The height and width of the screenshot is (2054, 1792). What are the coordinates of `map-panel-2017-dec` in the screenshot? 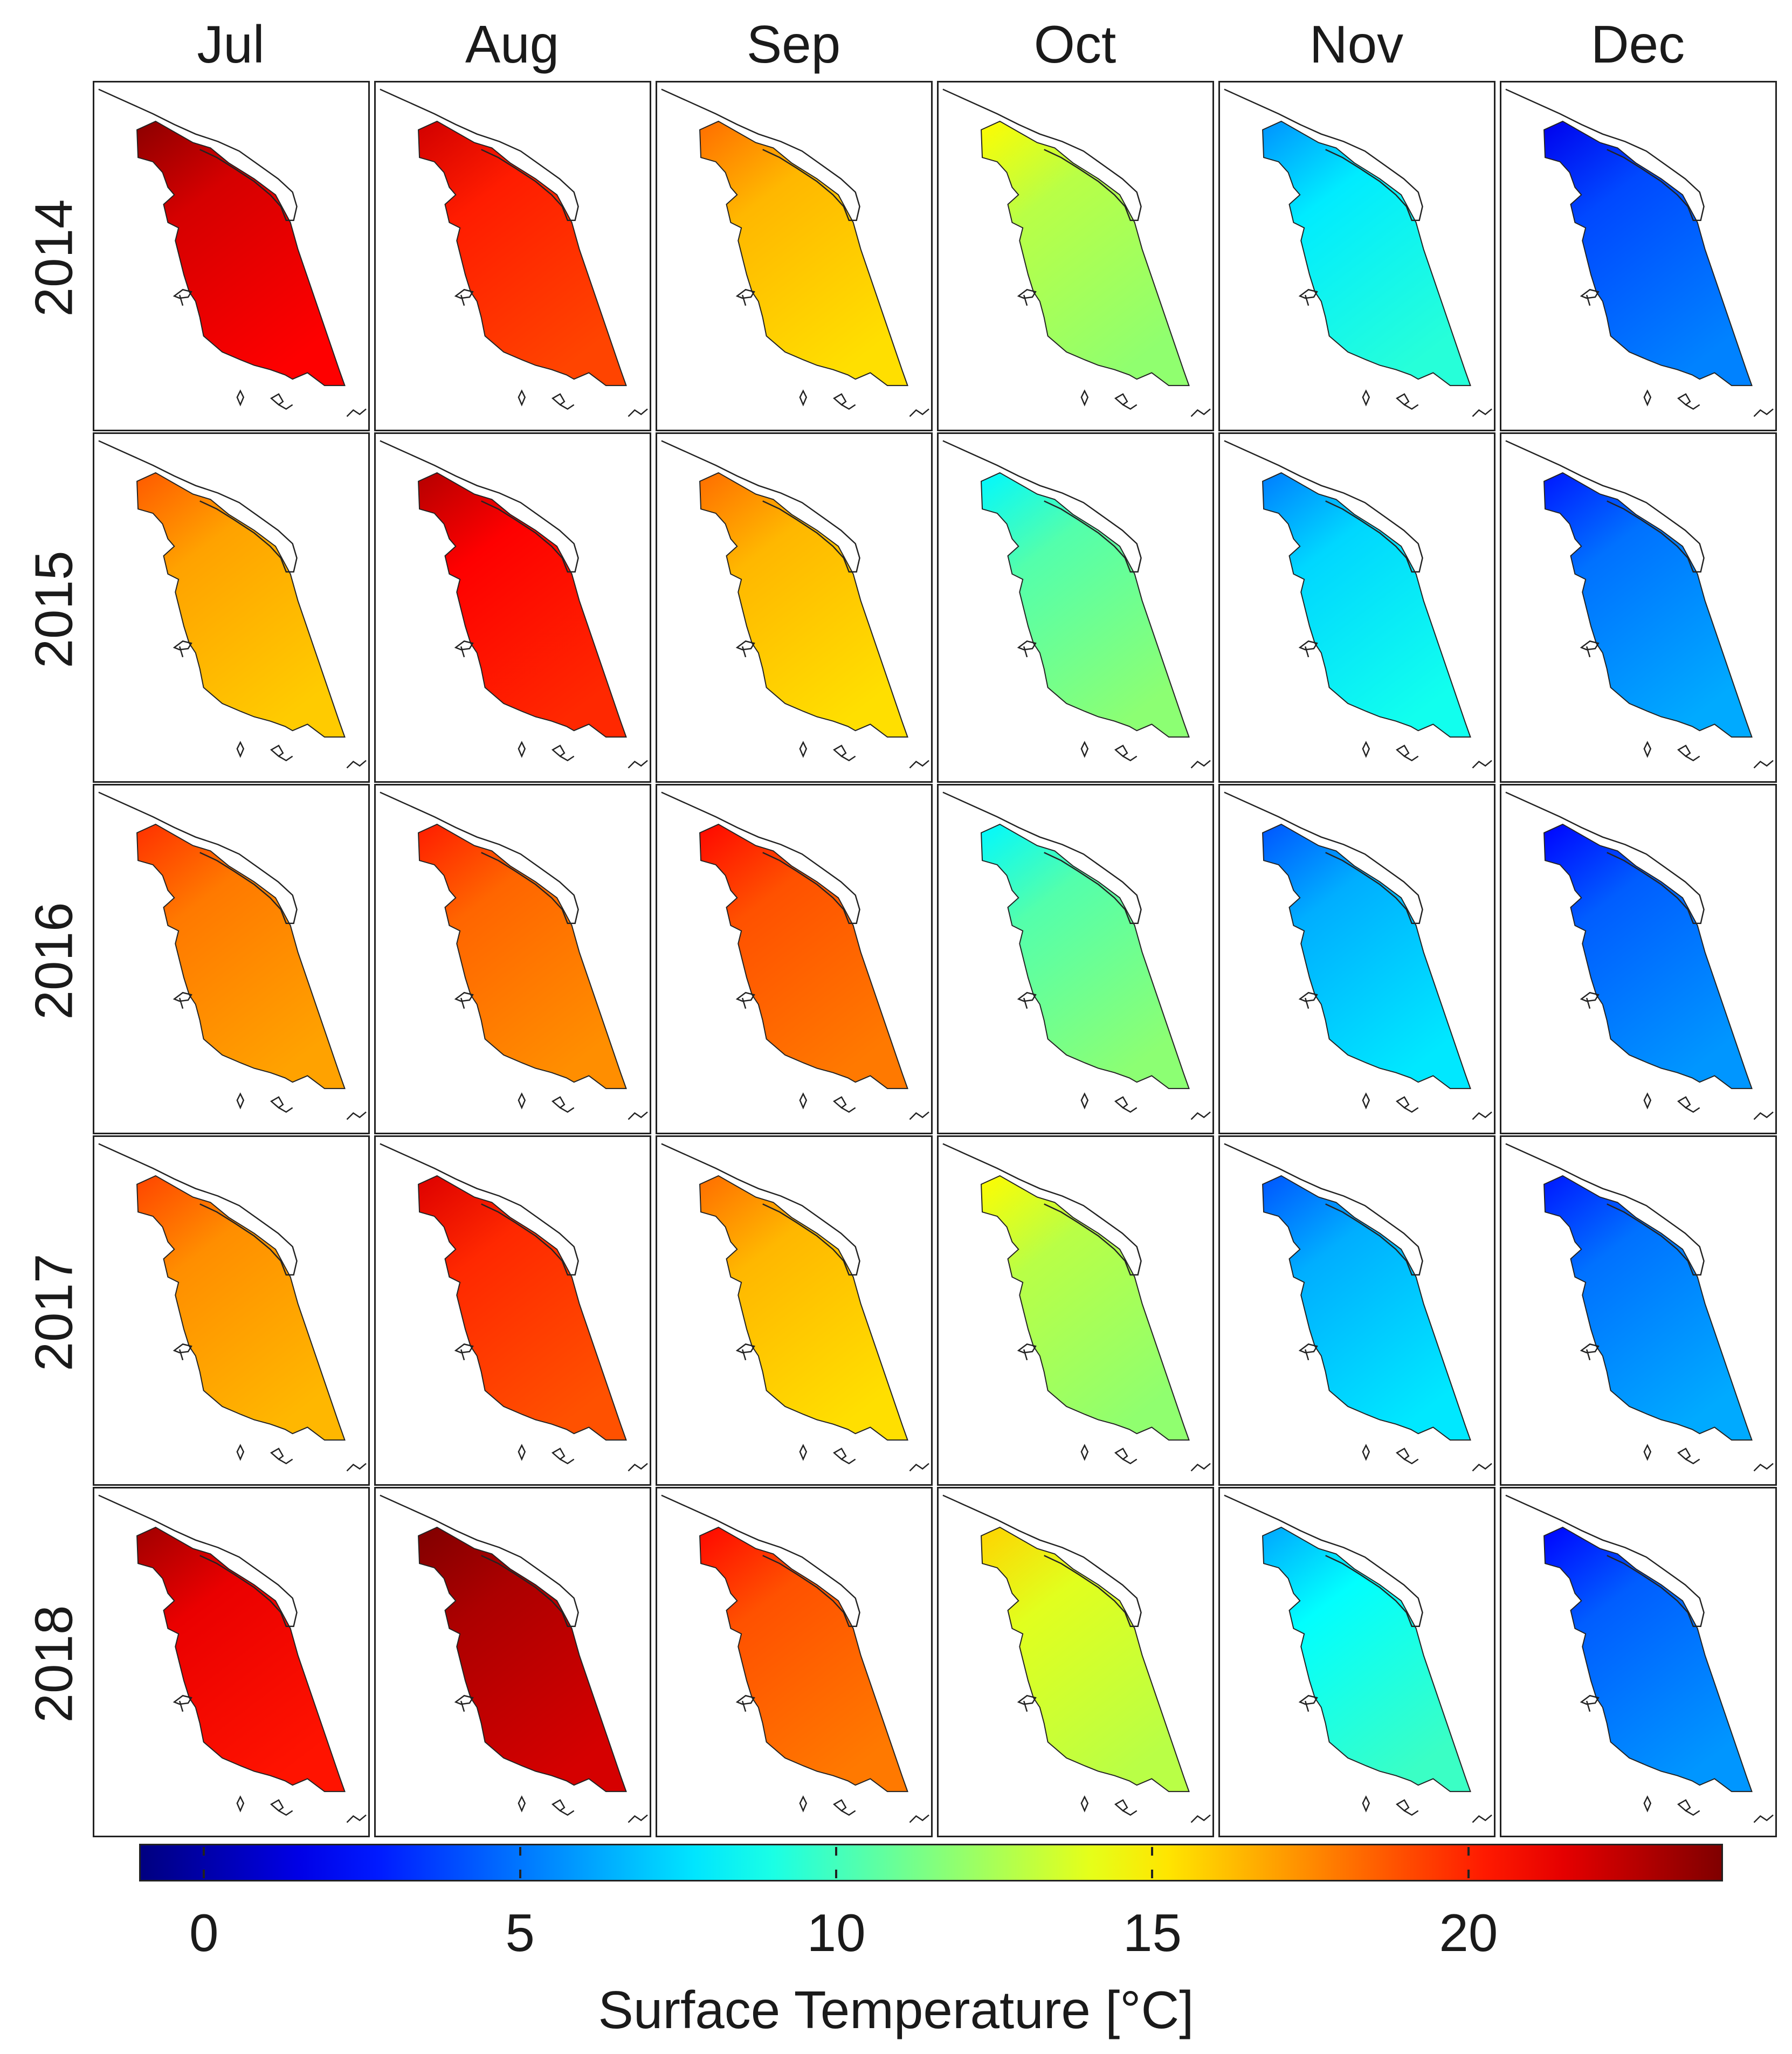 It's located at (1638, 1311).